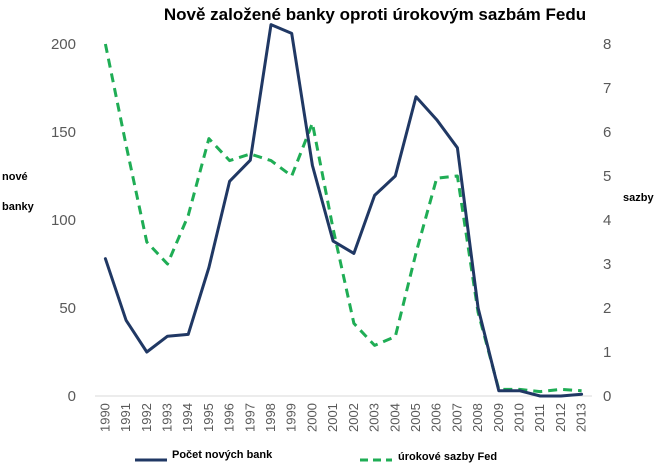 Image resolution: width=655 pixels, height=476 pixels. I want to click on x-tick-label: 1996, so click(229, 417).